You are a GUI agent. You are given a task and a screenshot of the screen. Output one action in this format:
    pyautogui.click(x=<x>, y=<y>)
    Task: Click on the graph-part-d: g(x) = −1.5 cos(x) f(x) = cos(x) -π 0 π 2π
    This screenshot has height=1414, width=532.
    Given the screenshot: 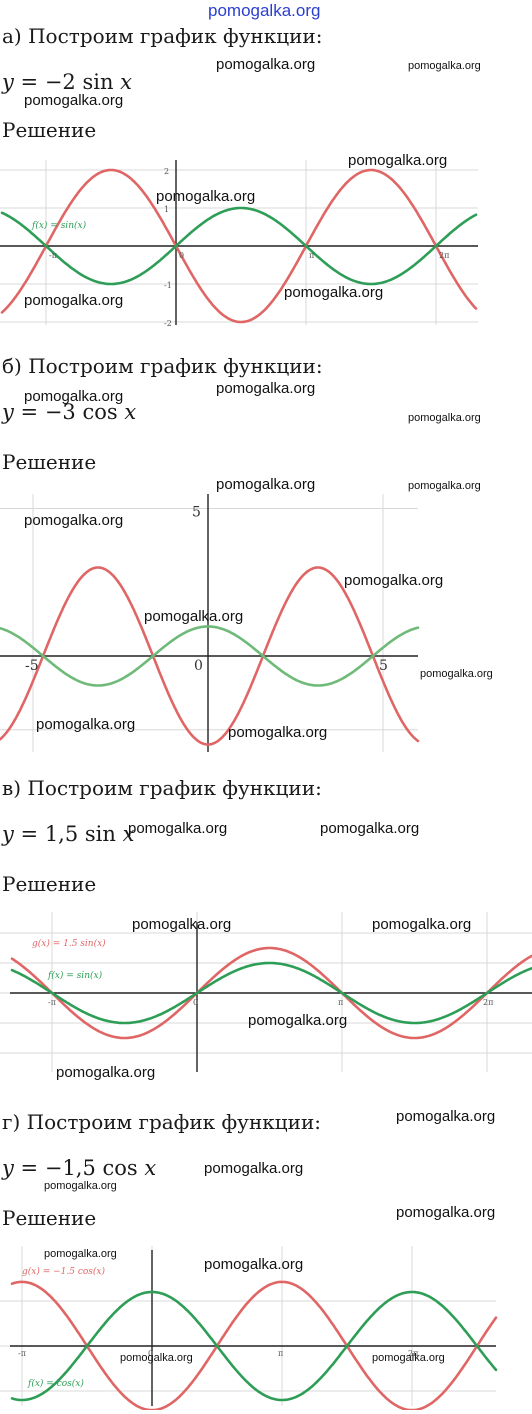 What is the action you would take?
    pyautogui.click(x=249, y=1328)
    